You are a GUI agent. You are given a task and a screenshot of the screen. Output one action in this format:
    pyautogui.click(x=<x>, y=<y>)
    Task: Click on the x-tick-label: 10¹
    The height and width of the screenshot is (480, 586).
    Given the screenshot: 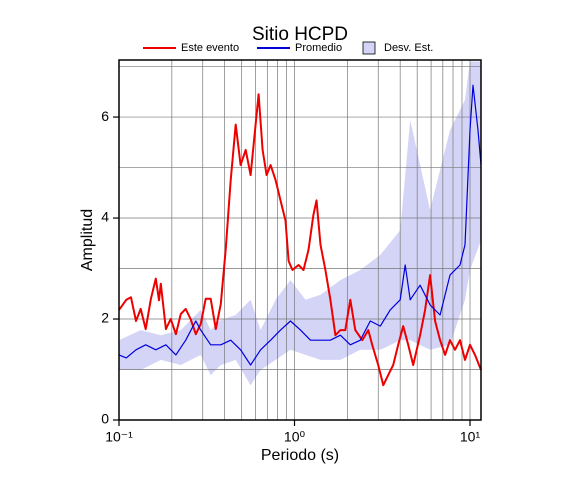 What is the action you would take?
    pyautogui.click(x=470, y=437)
    